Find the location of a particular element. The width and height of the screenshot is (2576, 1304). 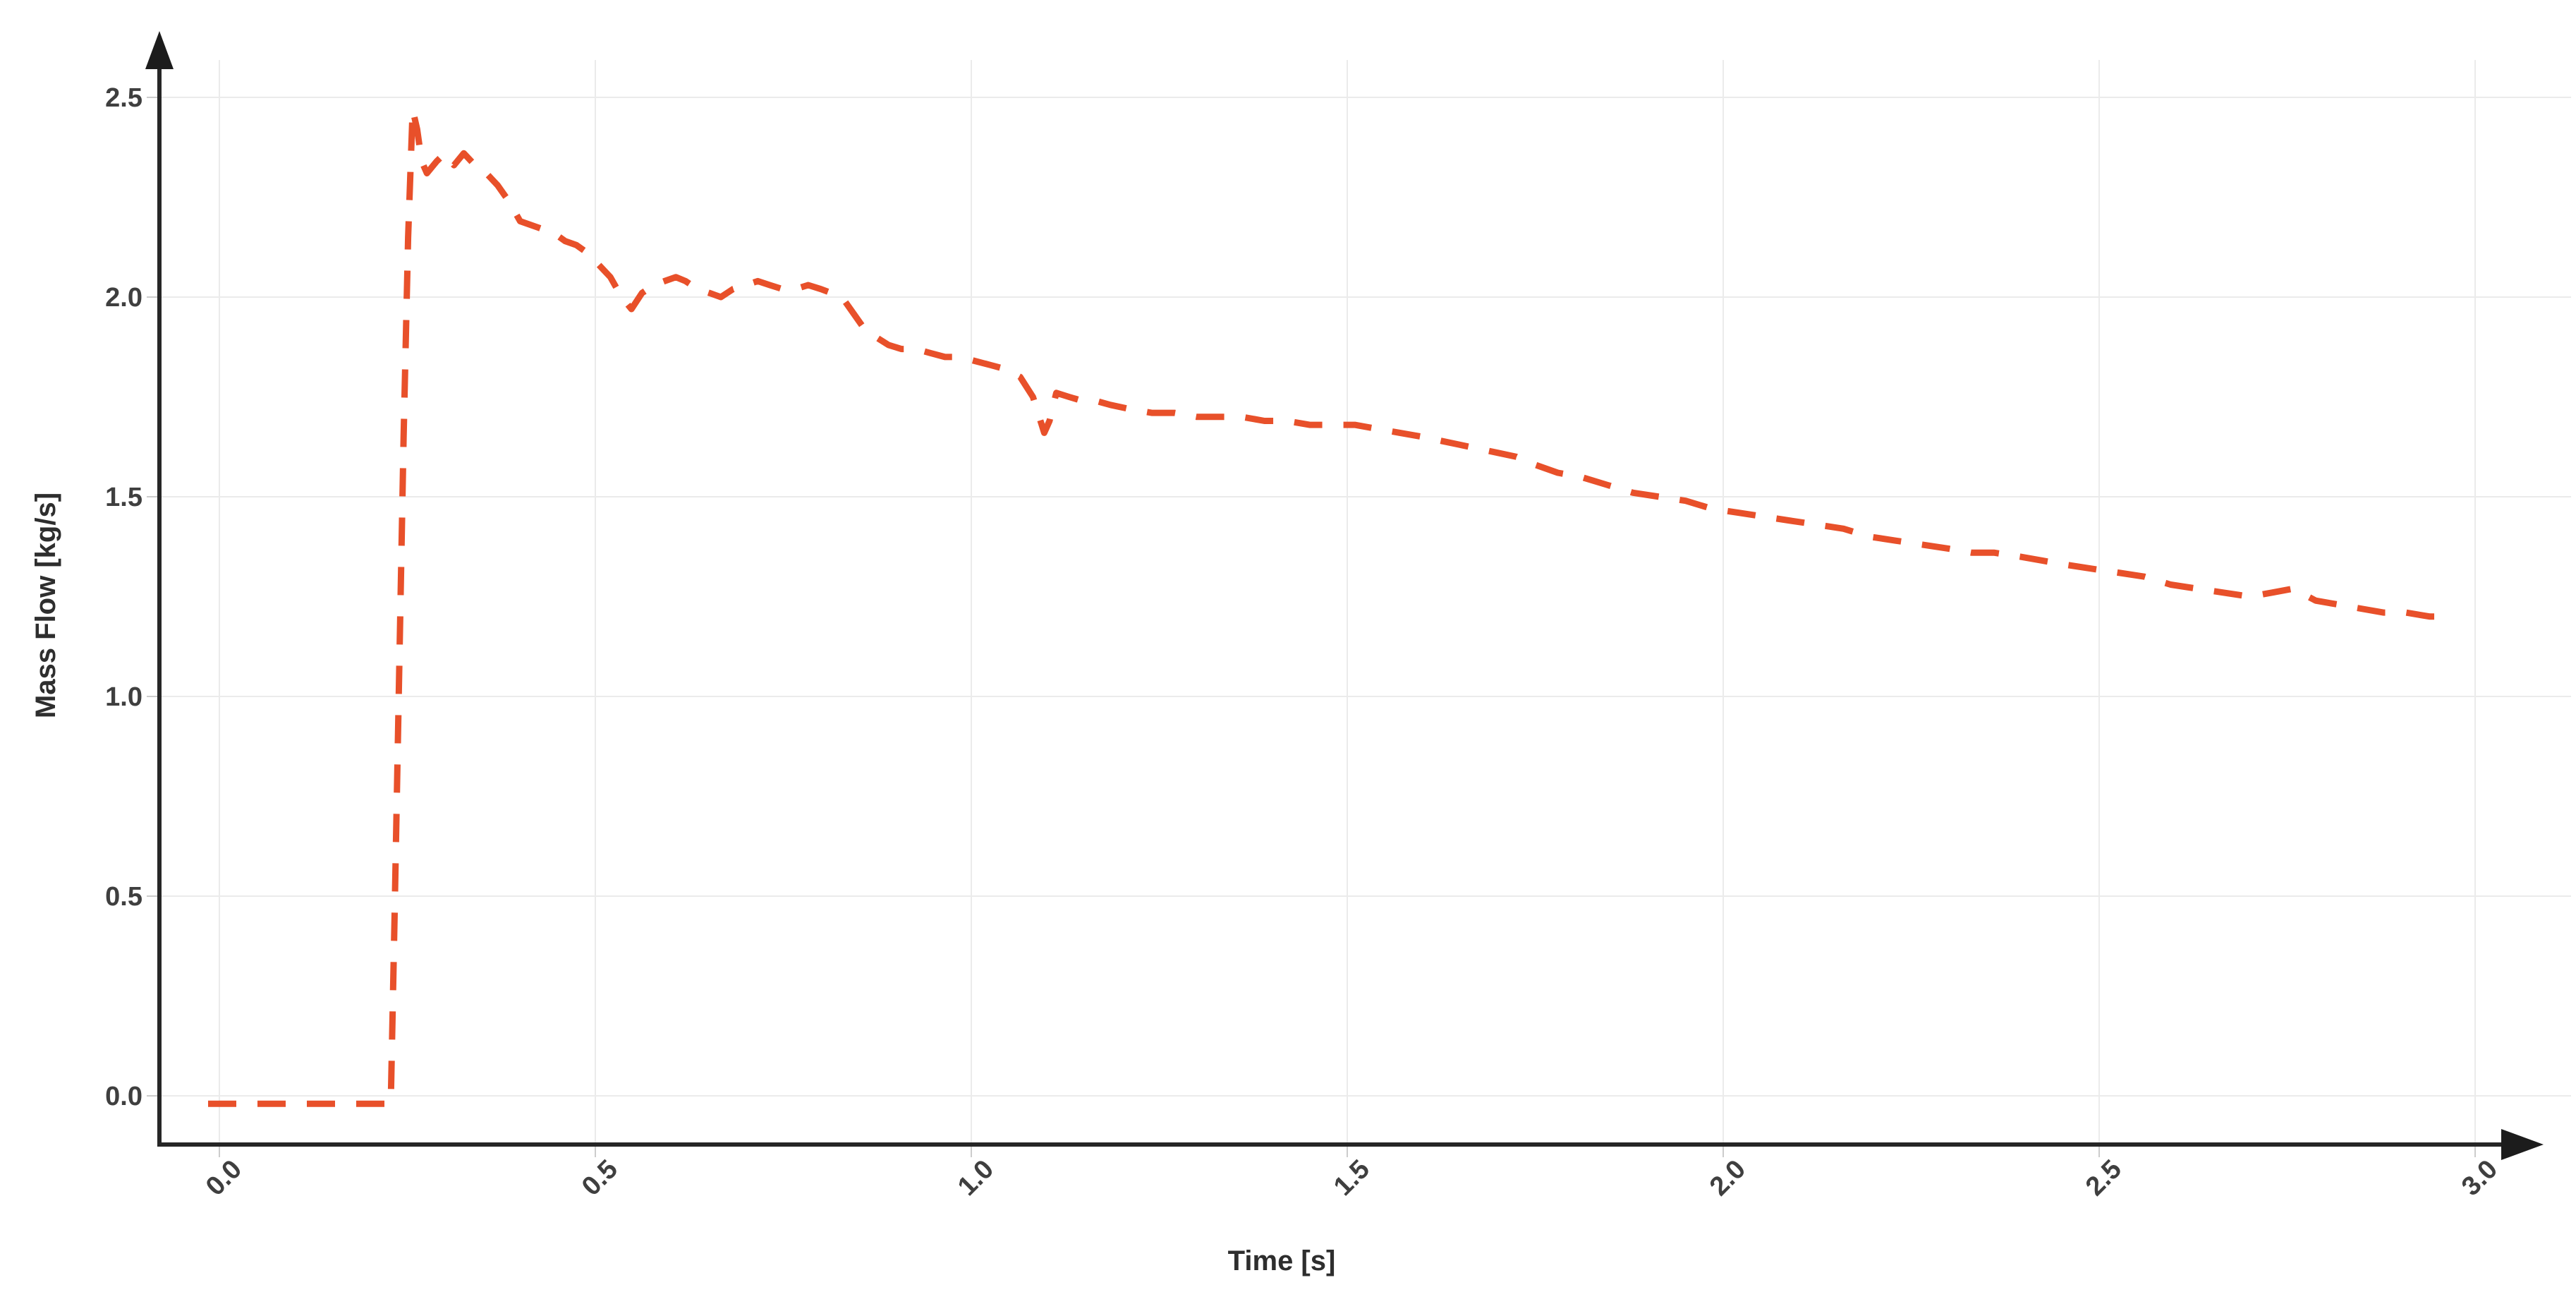

y-axis-arrowhead-icon is located at coordinates (159, 50).